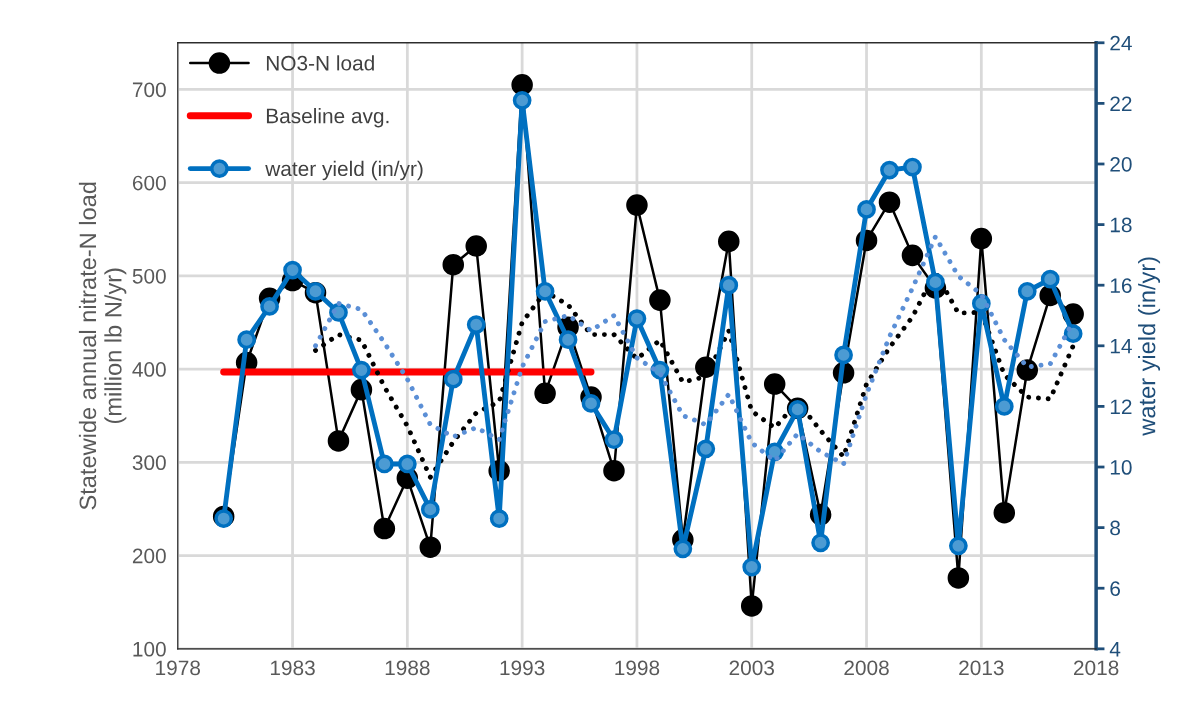 This screenshot has height=713, width=1185. I want to click on y2-tick-label: 18, so click(1121, 225).